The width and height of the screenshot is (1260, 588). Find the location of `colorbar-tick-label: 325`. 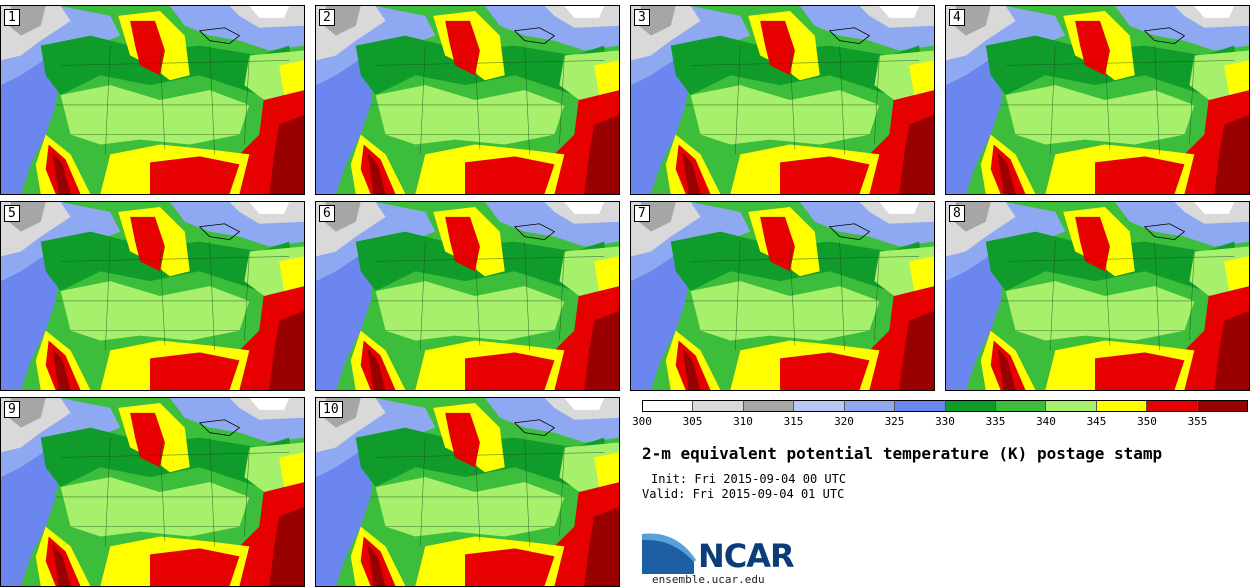

colorbar-tick-label: 325 is located at coordinates (894, 421).